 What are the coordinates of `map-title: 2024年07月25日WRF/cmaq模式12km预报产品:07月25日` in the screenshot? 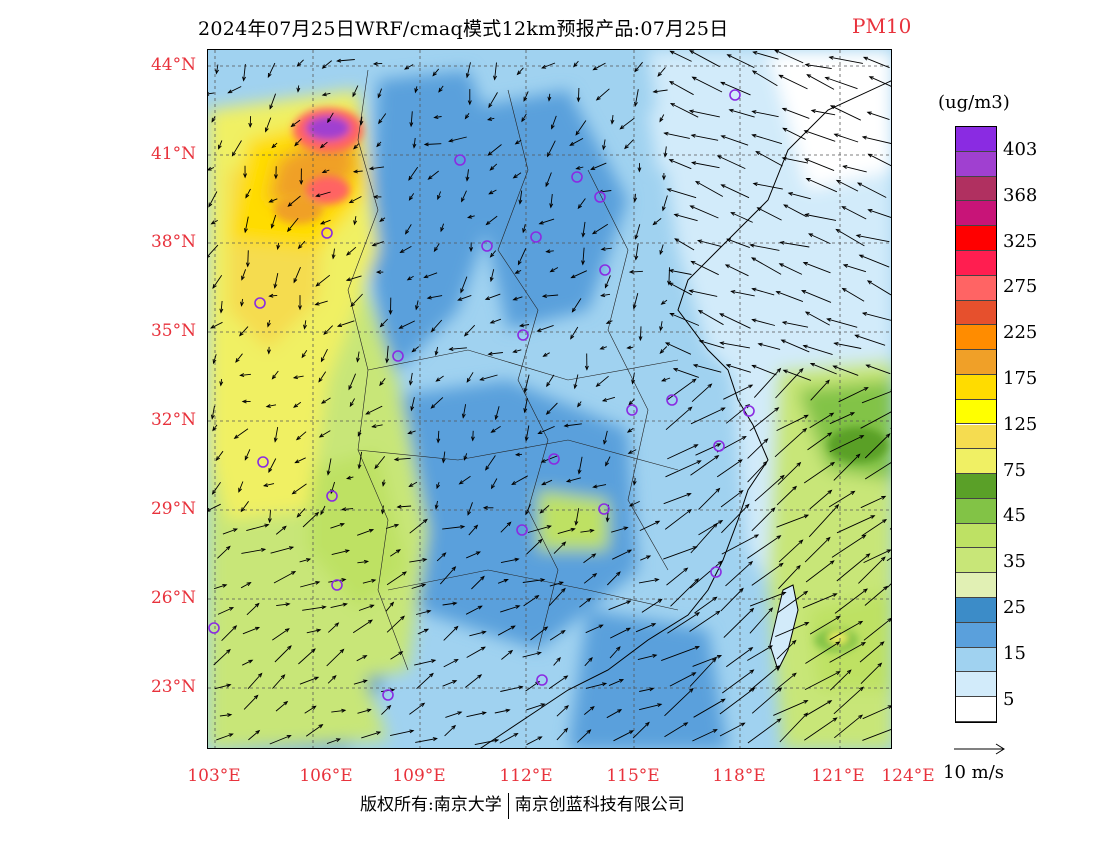 It's located at (463, 29).